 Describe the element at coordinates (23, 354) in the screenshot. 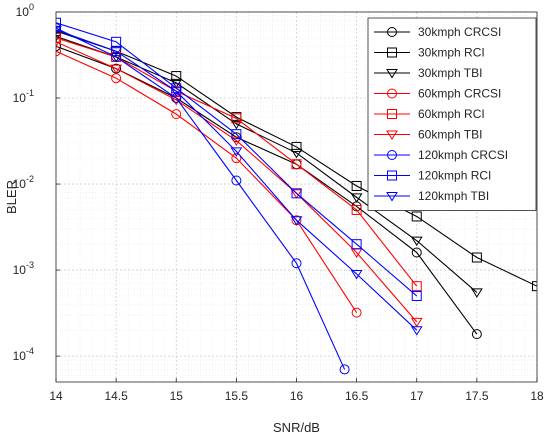

I see `y-tick-label: 10⁻⁴` at that location.